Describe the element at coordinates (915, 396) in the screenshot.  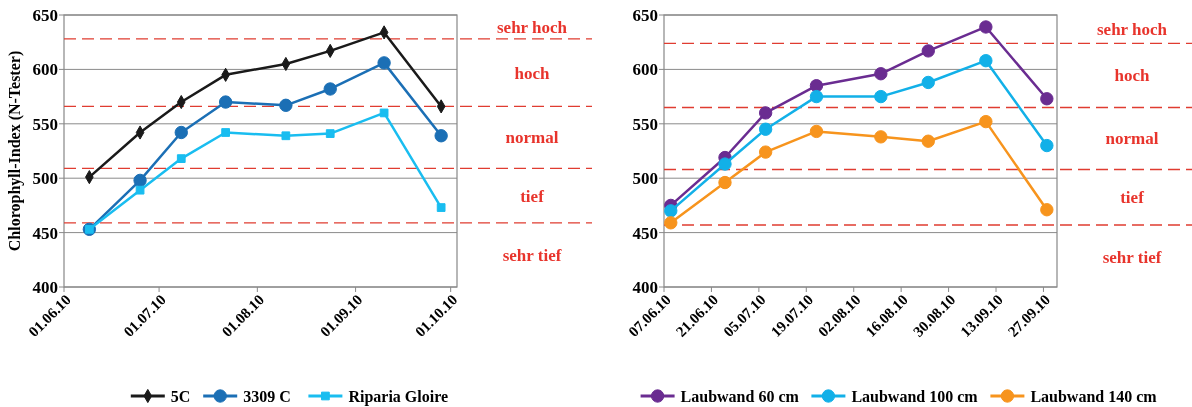
I see `legend-label: Laubwand 100 cm` at that location.